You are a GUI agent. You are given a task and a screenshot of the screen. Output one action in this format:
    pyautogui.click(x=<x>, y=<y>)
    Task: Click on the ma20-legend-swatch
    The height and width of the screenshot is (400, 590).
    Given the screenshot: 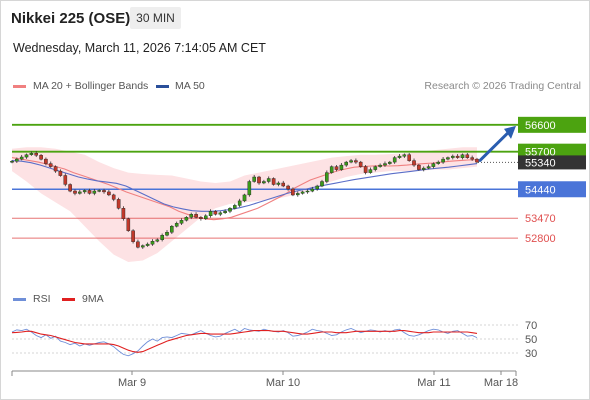 What is the action you would take?
    pyautogui.click(x=19, y=86)
    